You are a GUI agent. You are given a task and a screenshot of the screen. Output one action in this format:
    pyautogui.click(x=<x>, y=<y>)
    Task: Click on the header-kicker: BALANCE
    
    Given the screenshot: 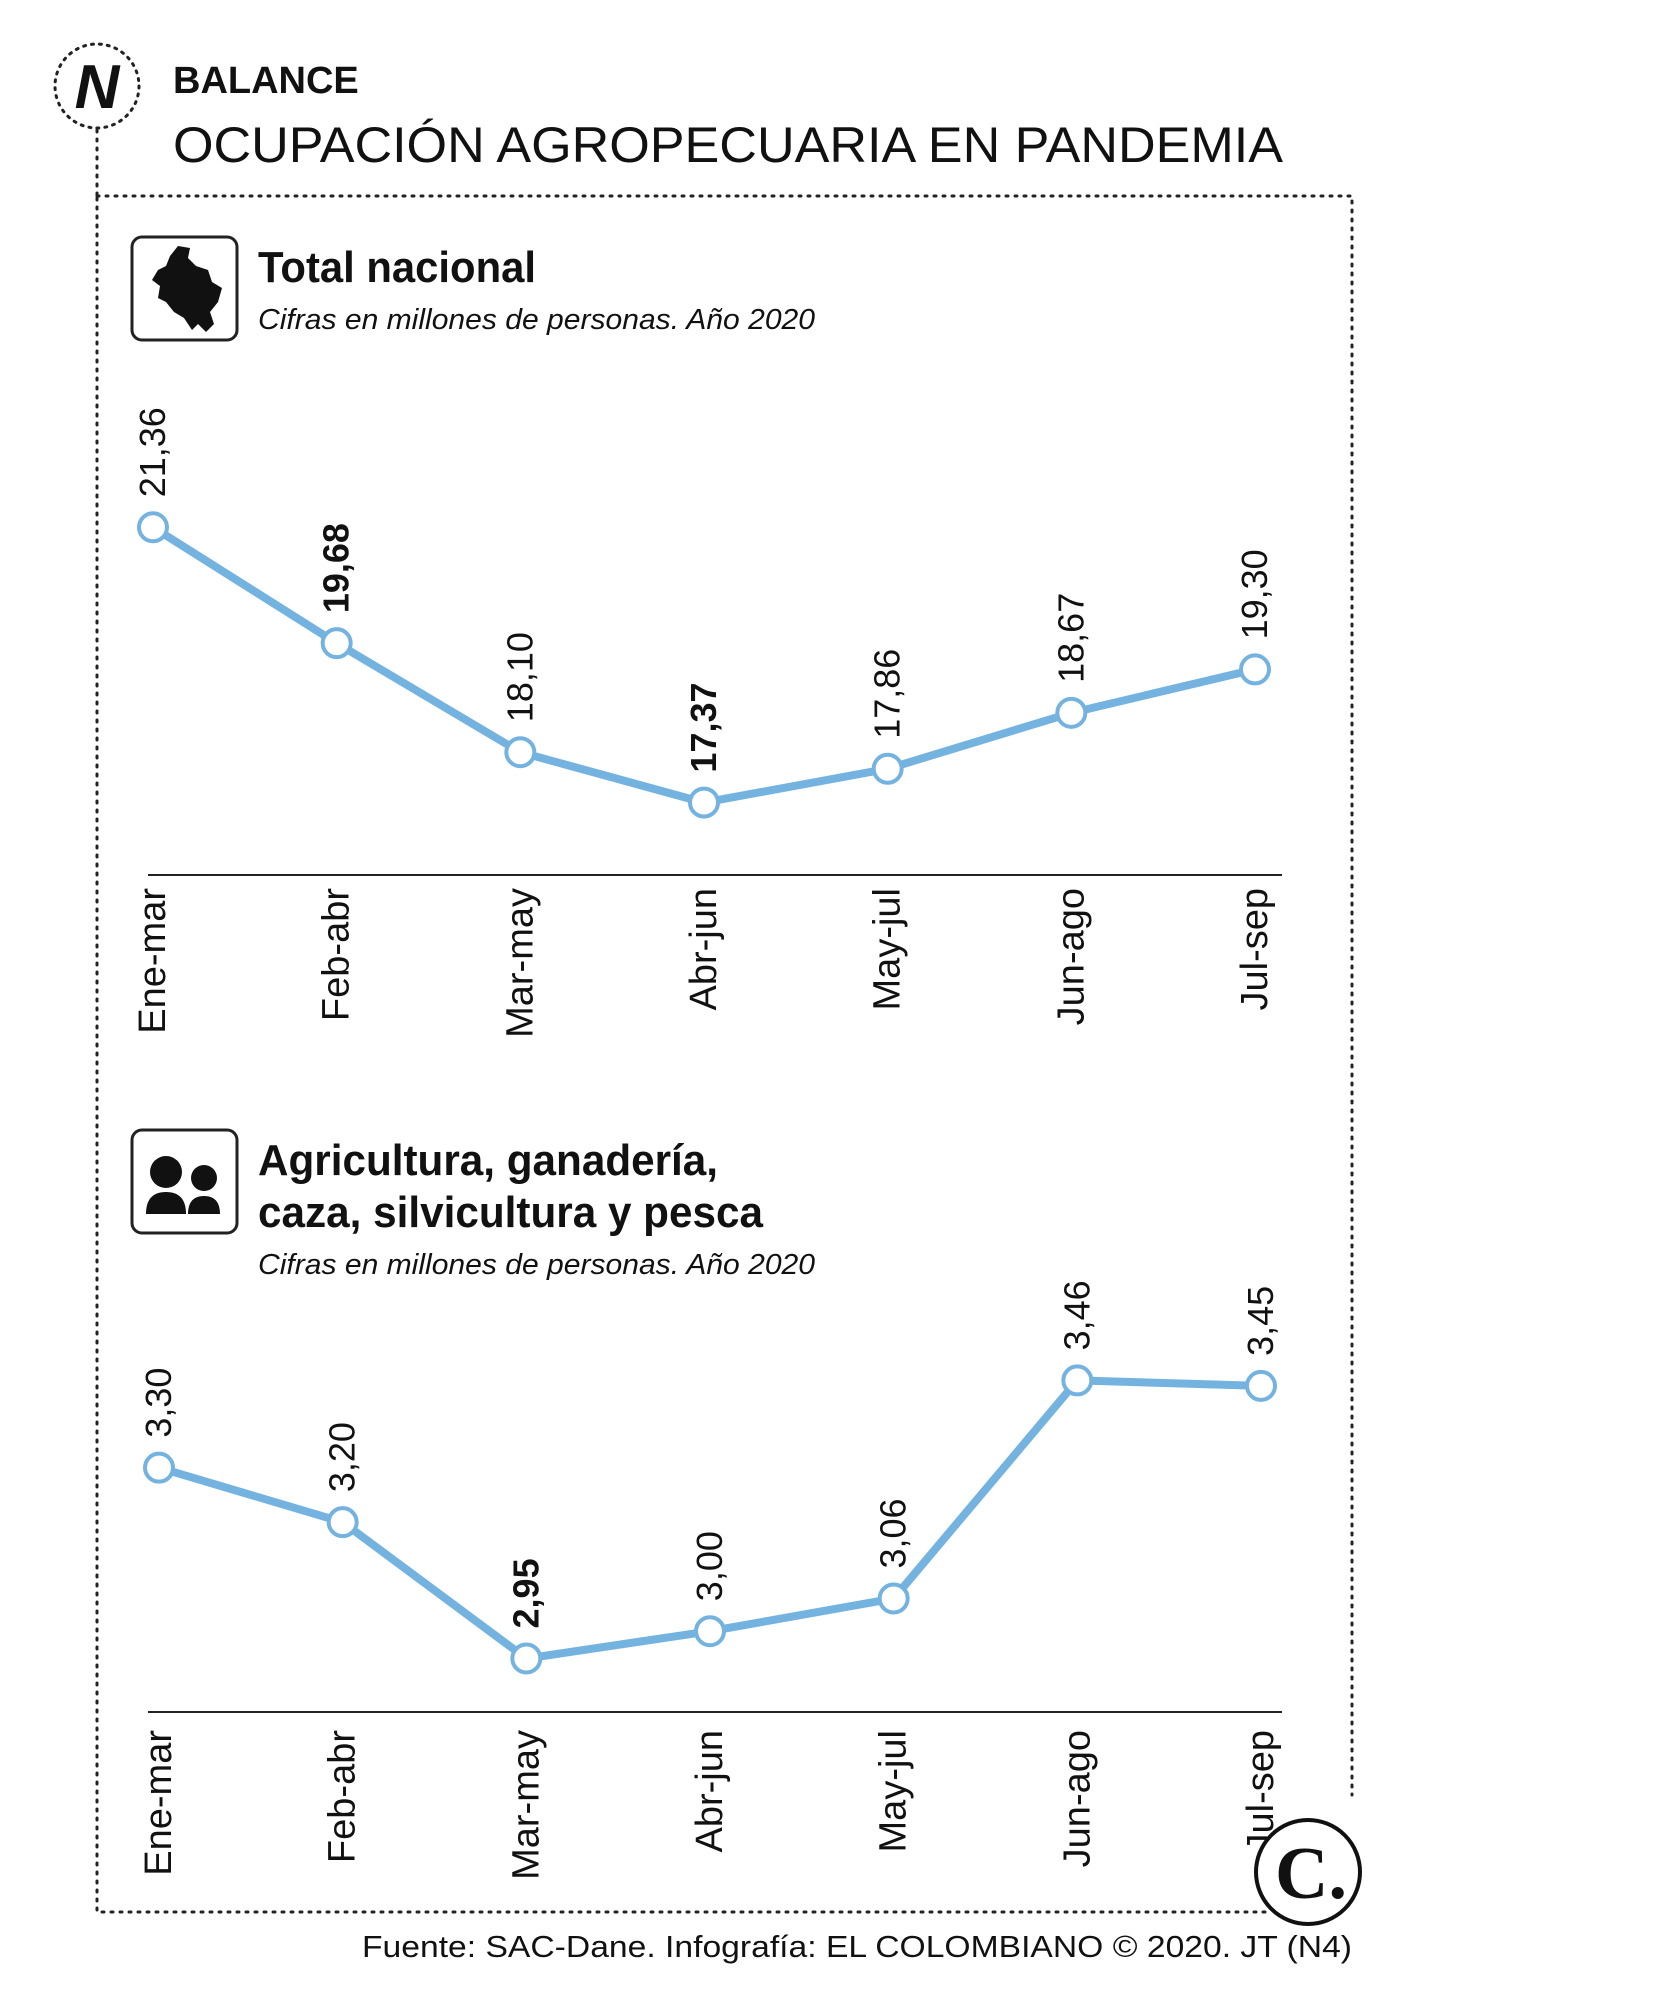 What is the action you would take?
    pyautogui.click(x=266, y=81)
    